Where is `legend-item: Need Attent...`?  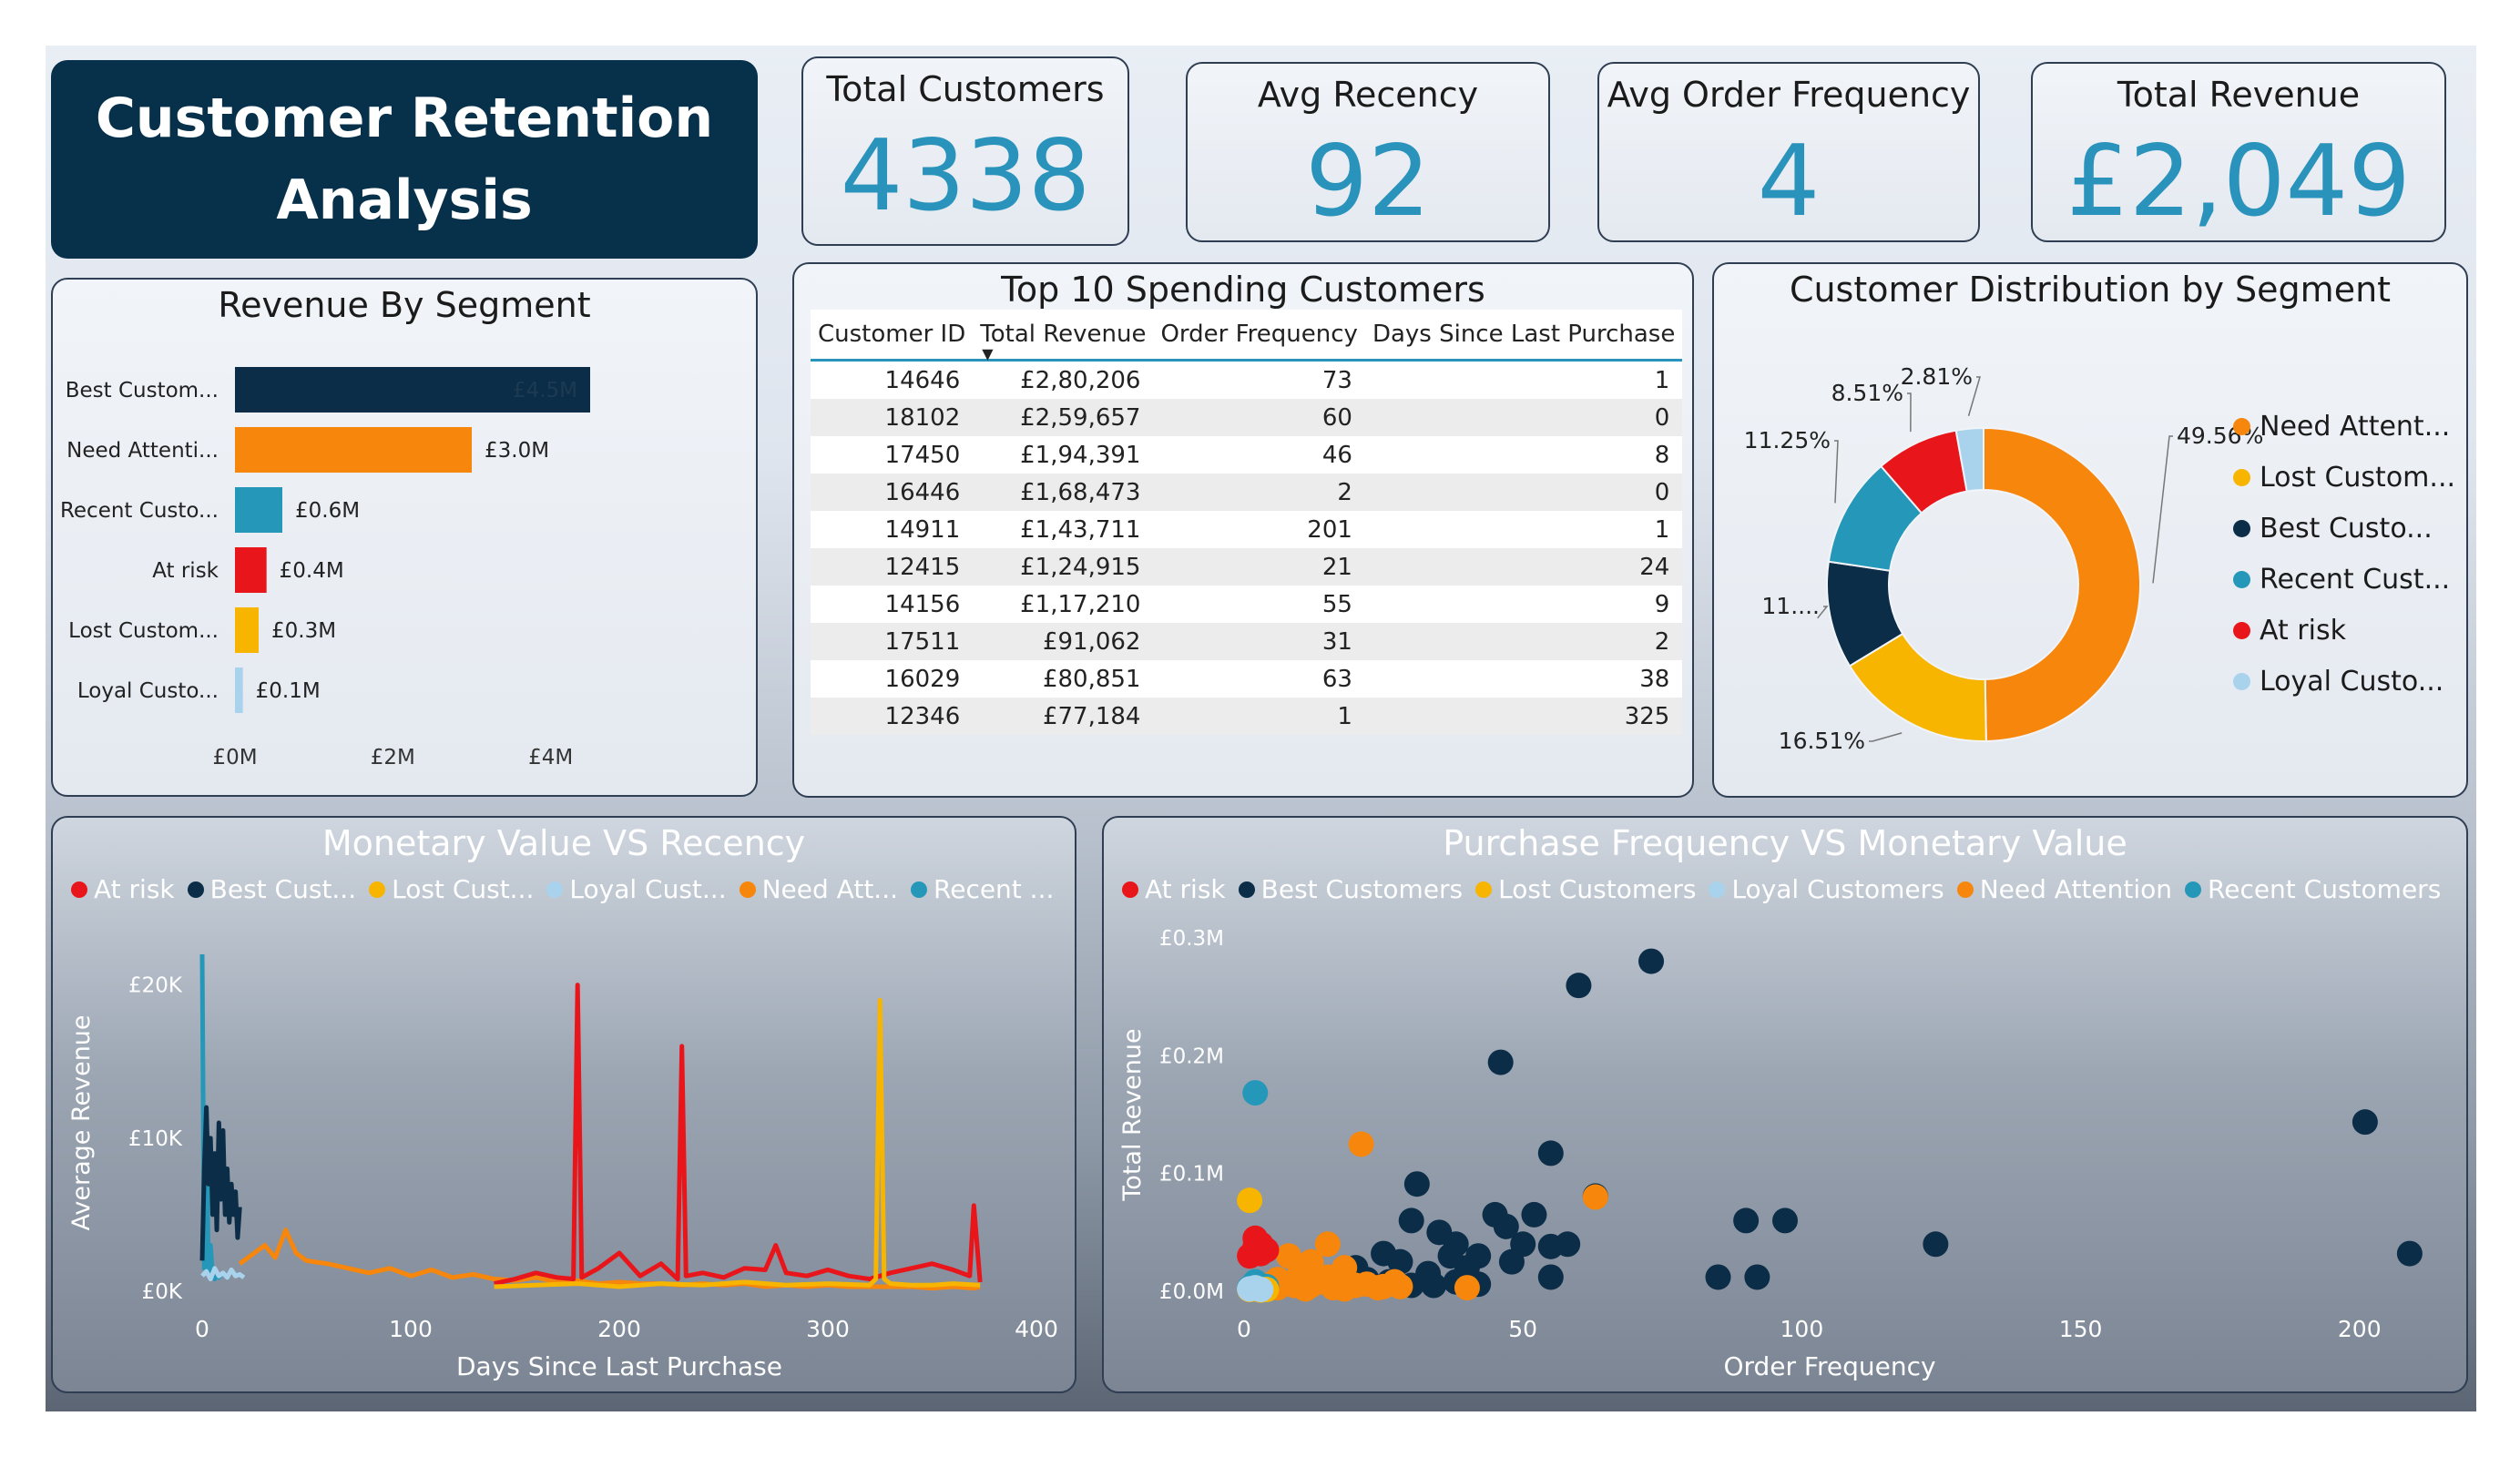 legend-item: Need Attent... is located at coordinates (2344, 427).